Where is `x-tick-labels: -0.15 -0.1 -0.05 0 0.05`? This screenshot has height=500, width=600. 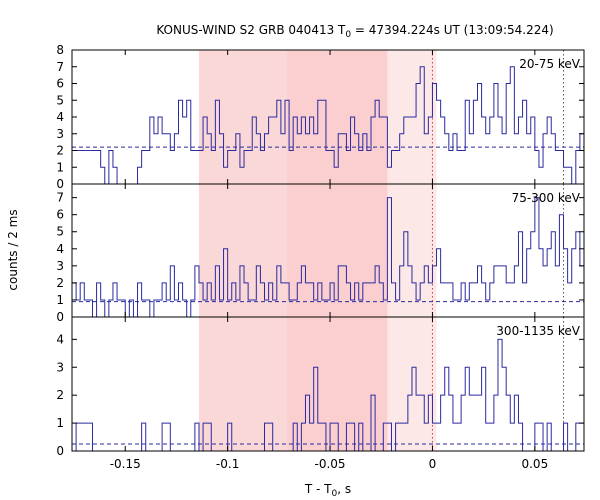 x-tick-labels: -0.15 -0.1 -0.05 0 0.05 is located at coordinates (329, 464).